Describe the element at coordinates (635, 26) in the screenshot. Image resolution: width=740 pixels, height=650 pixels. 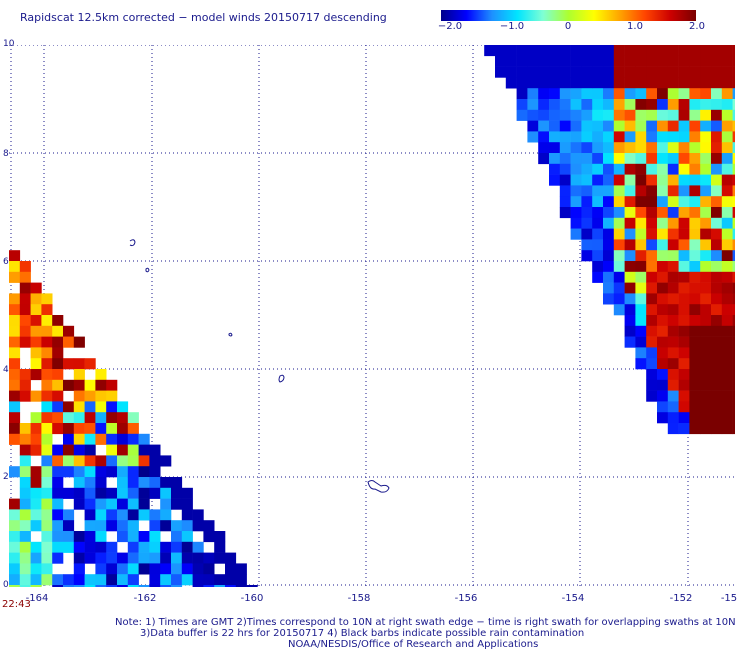
I see `colorbar-label-pos1: 1.0` at that location.